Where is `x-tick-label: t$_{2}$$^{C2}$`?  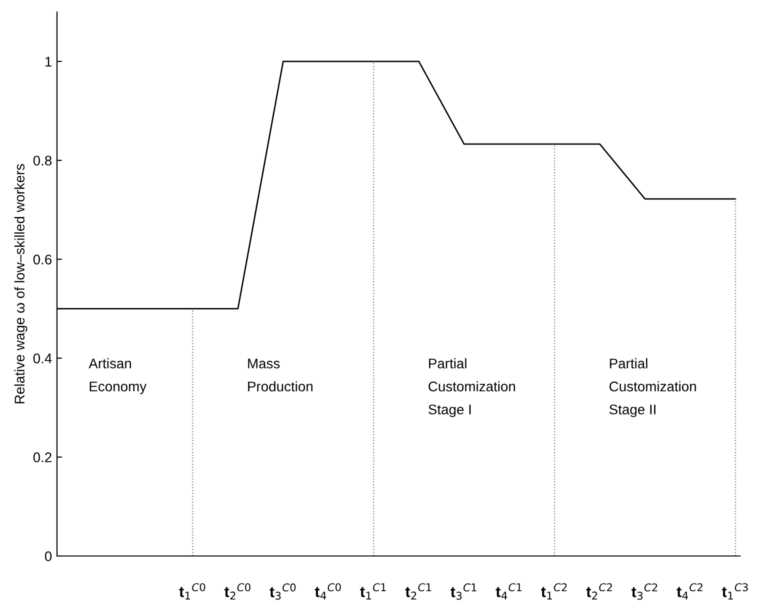
x-tick-label: t$_{2}$$^{C2}$ is located at coordinates (599, 591).